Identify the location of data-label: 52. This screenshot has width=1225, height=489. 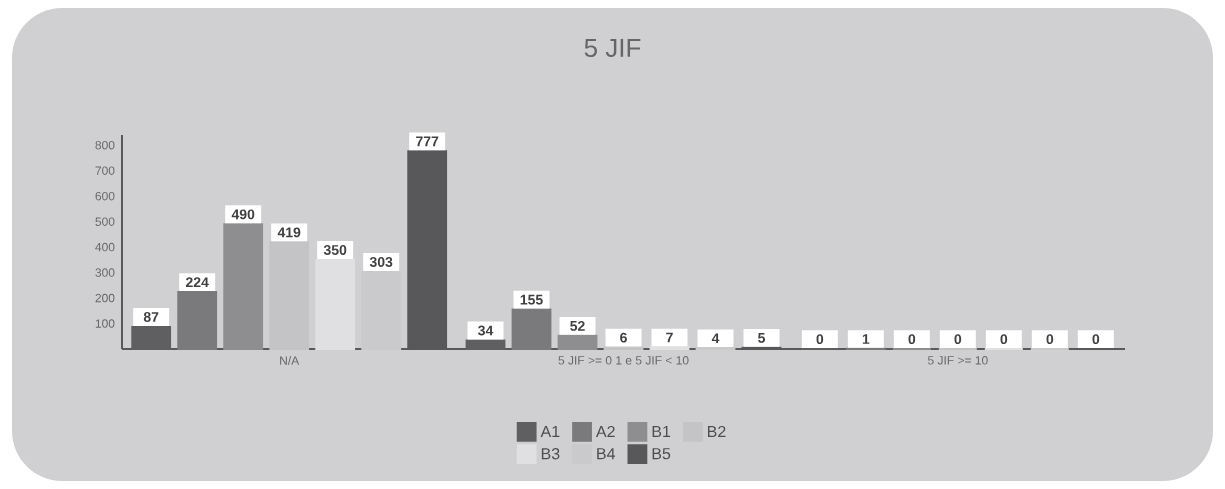
(577, 325).